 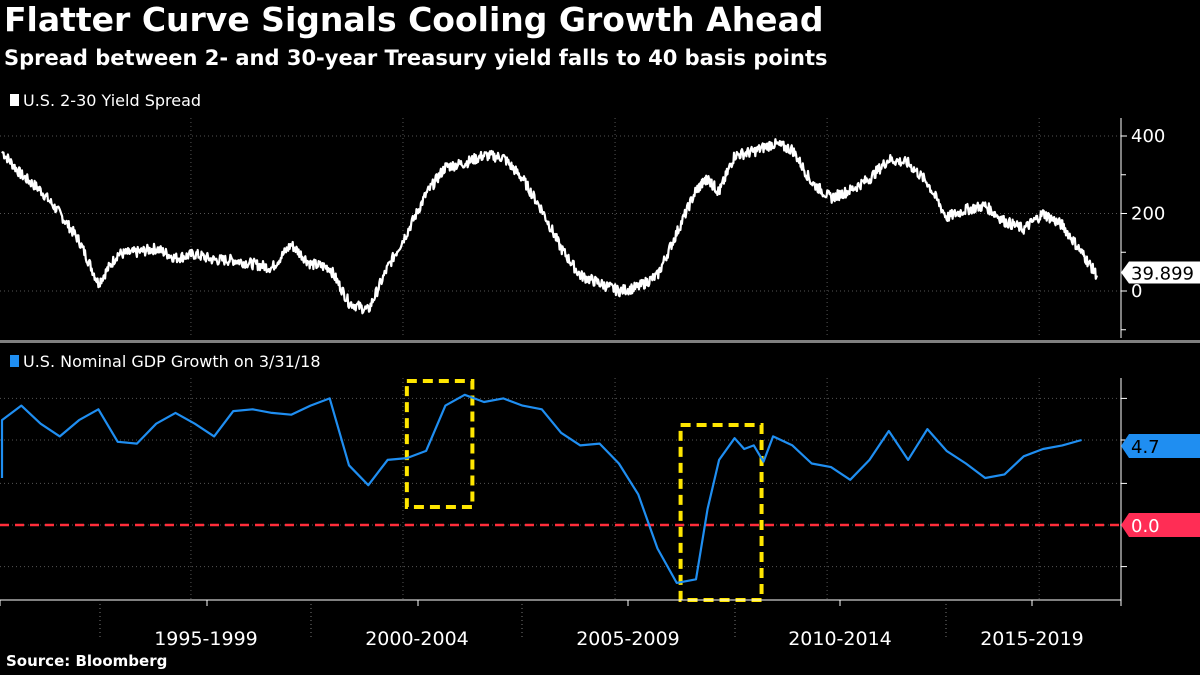 I want to click on gdp-legend-label: U.S. Nominal GDP Growth on 3/31/18, so click(x=172, y=361).